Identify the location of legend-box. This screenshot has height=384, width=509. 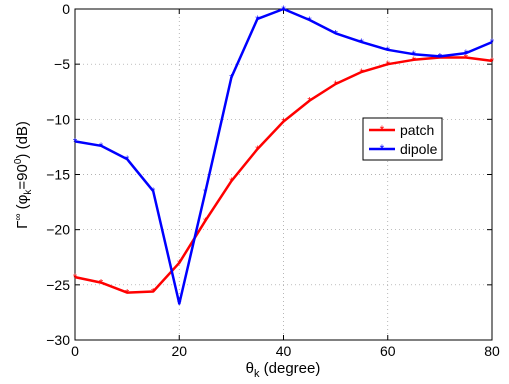
(402, 139).